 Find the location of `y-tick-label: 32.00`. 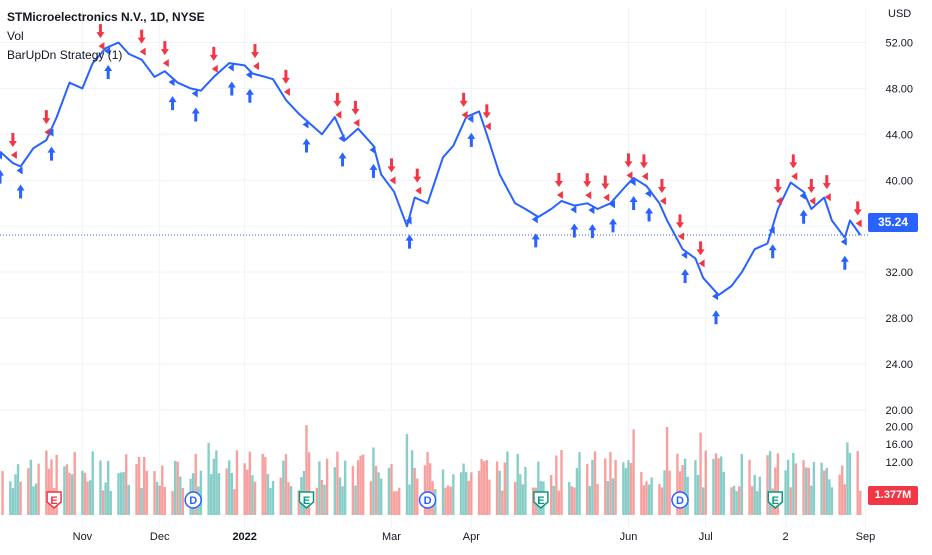

y-tick-label: 32.00 is located at coordinates (899, 273).